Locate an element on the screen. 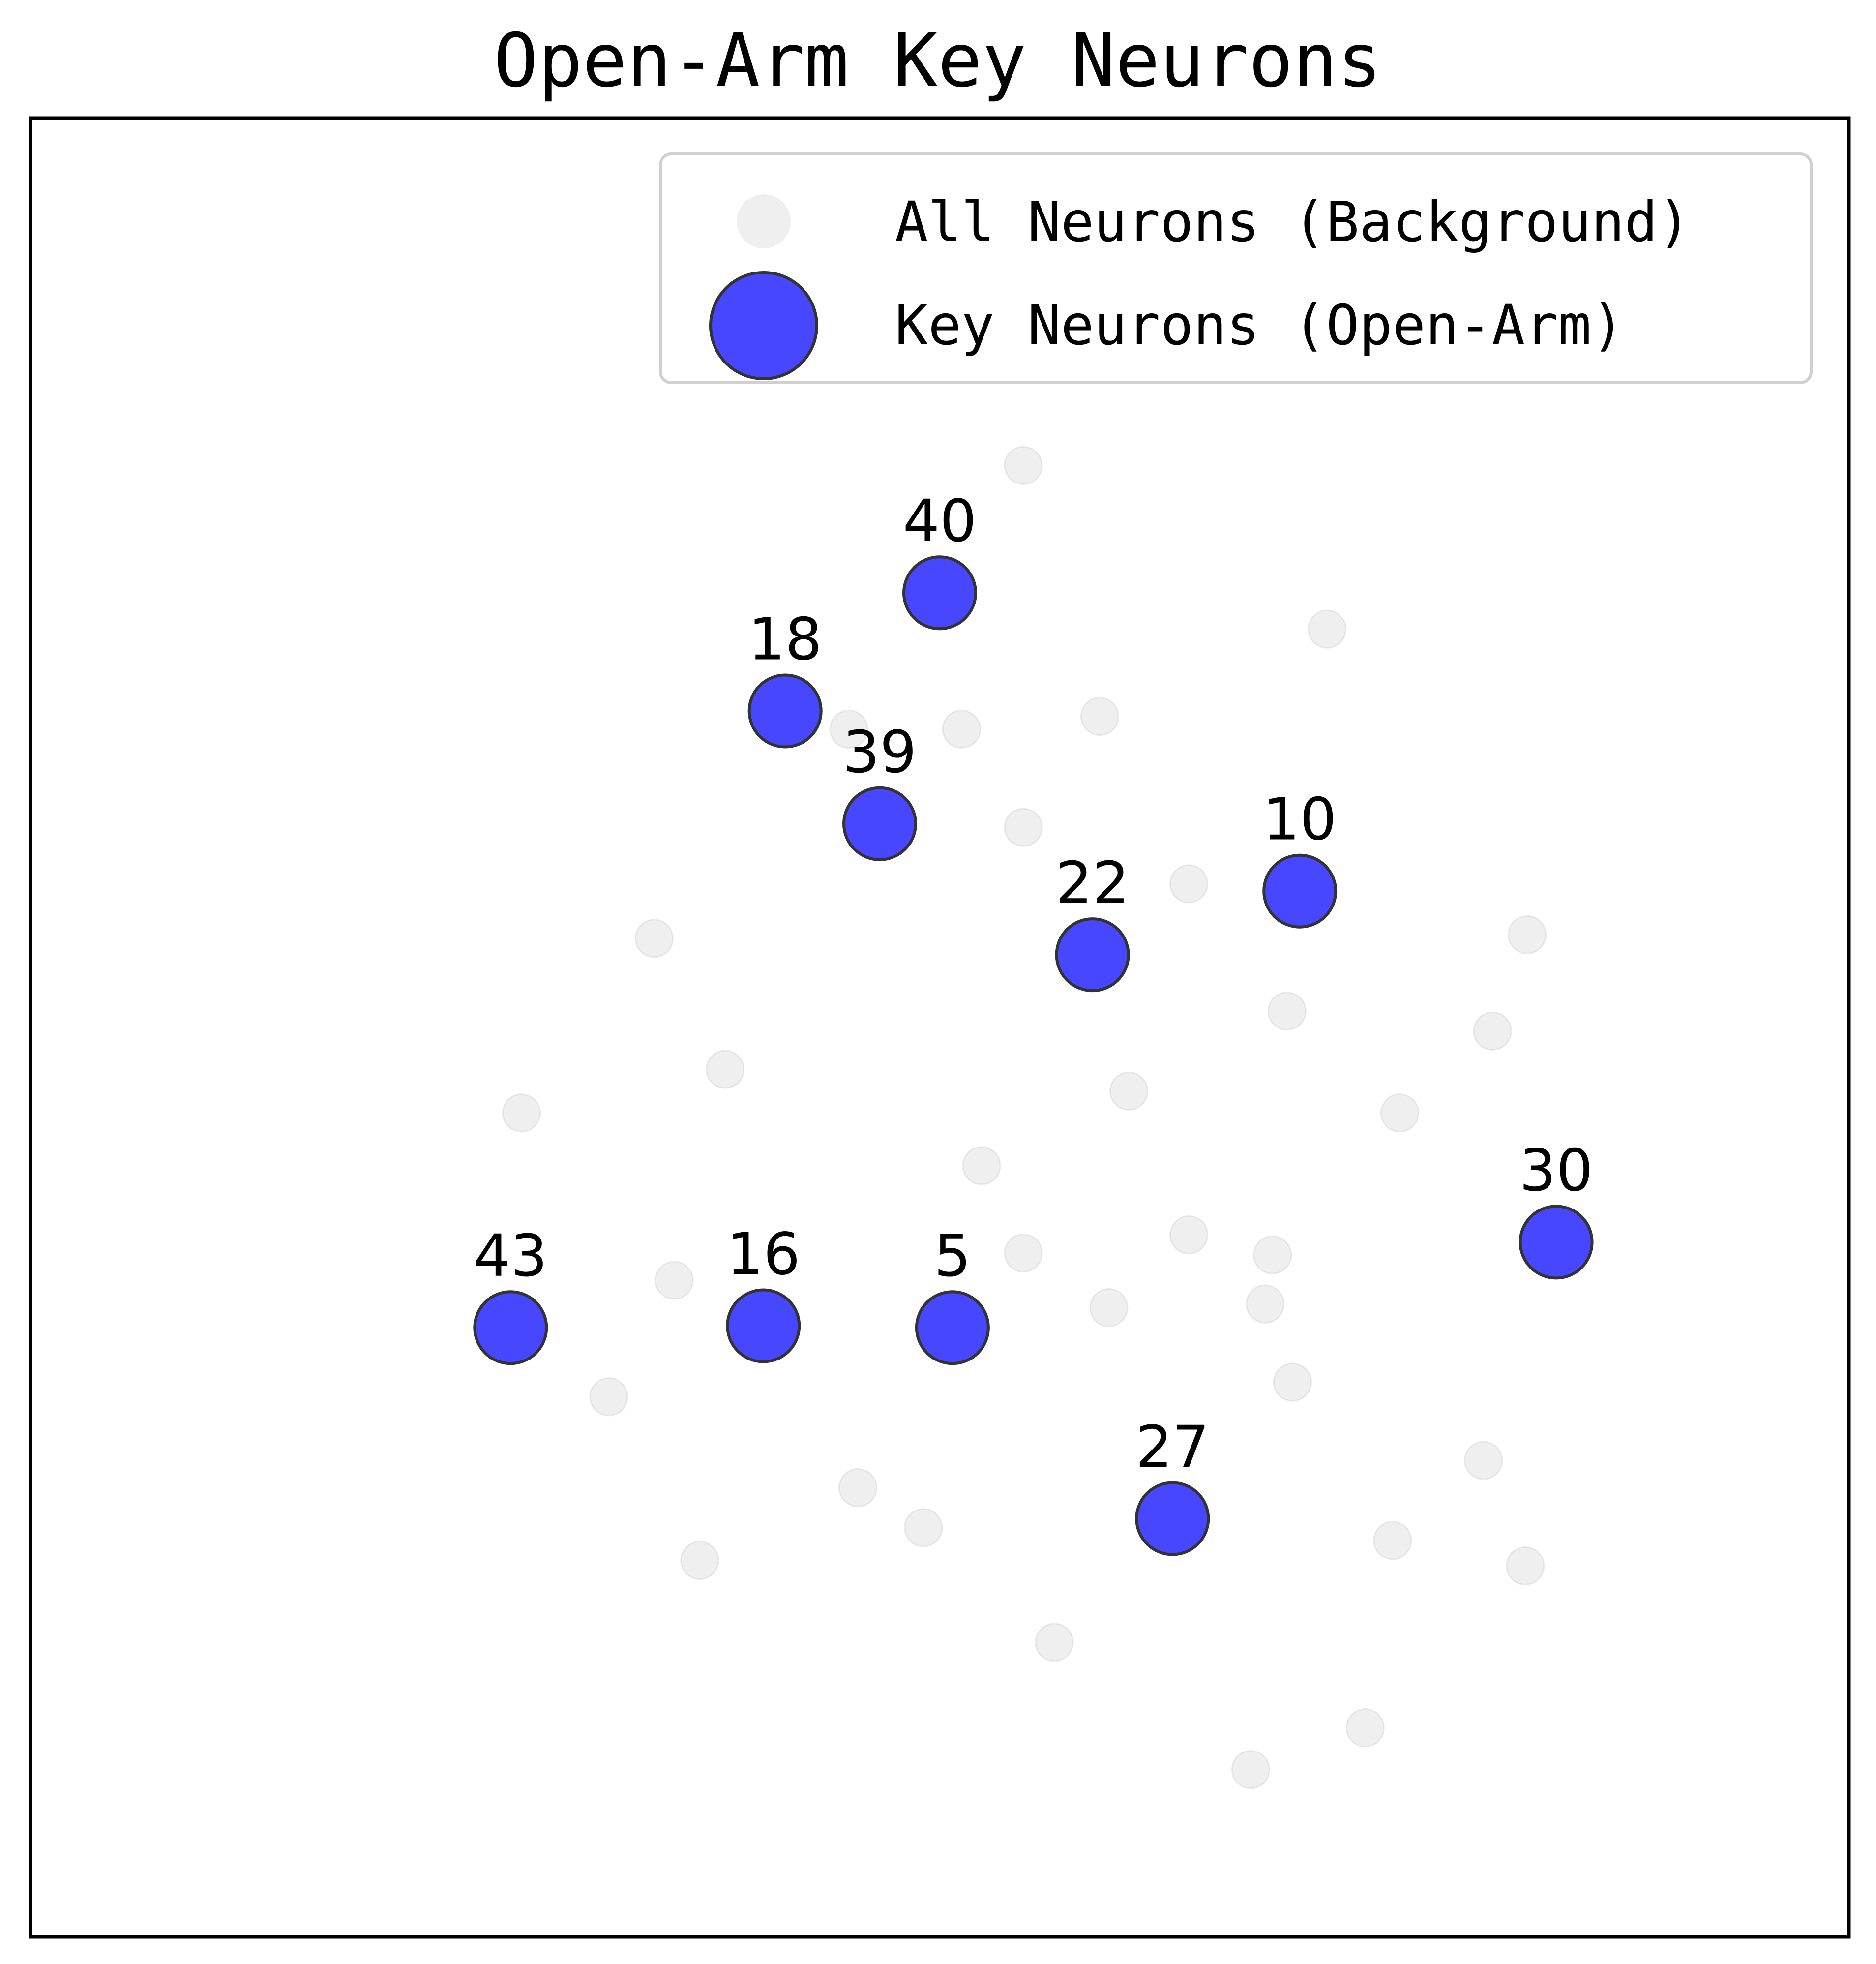 The image size is (1876, 1964). key-neuron-label: 40 is located at coordinates (940, 521).